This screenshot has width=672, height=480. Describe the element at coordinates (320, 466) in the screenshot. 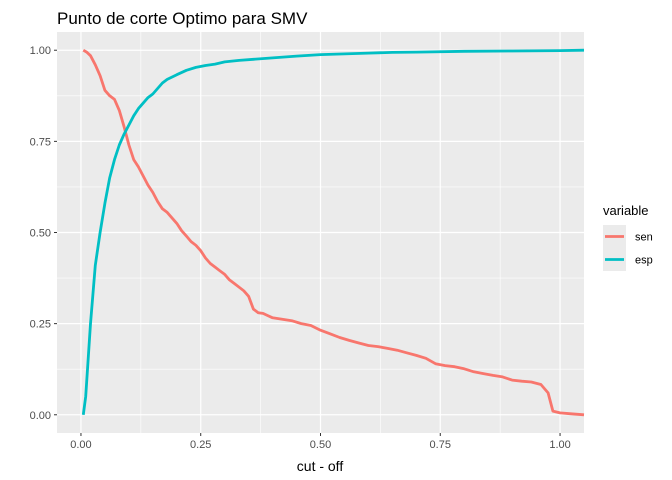

I see `x-axis-title: cut - off` at that location.